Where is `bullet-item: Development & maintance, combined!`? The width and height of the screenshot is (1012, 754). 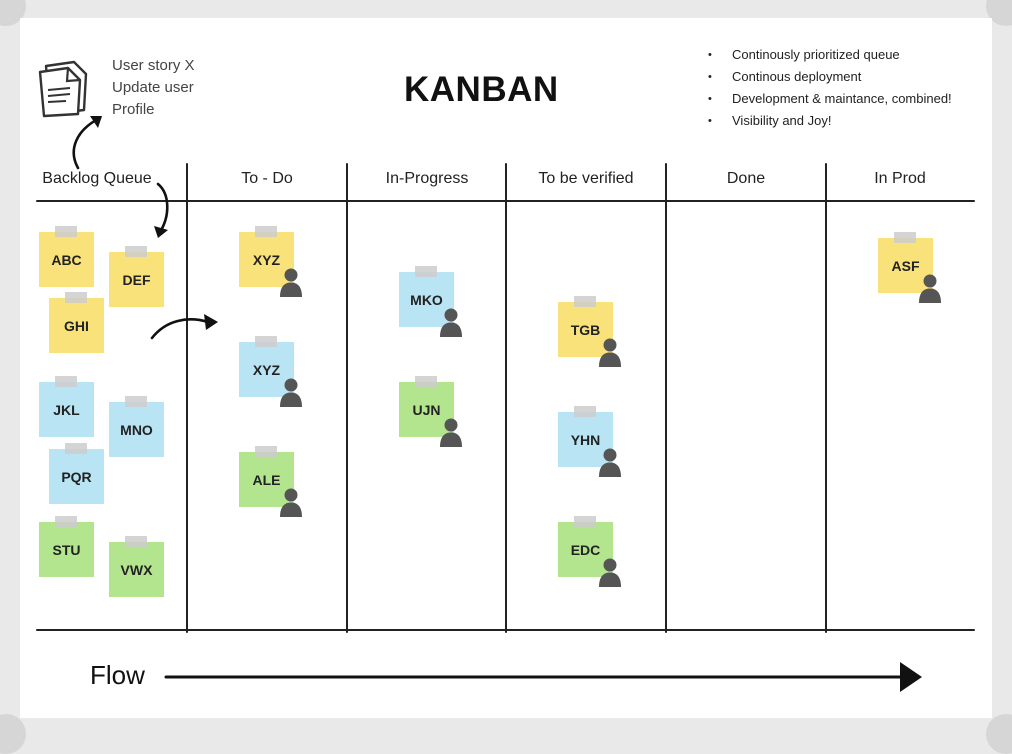 bullet-item: Development & maintance, combined! is located at coordinates (828, 99).